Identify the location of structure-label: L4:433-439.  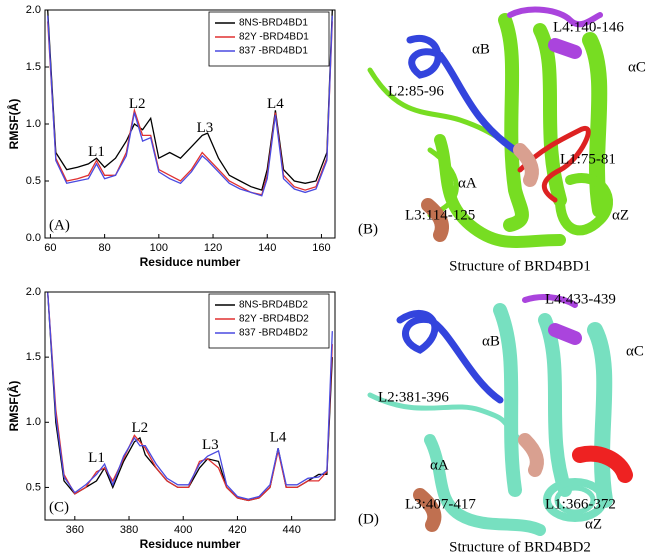
(580, 299).